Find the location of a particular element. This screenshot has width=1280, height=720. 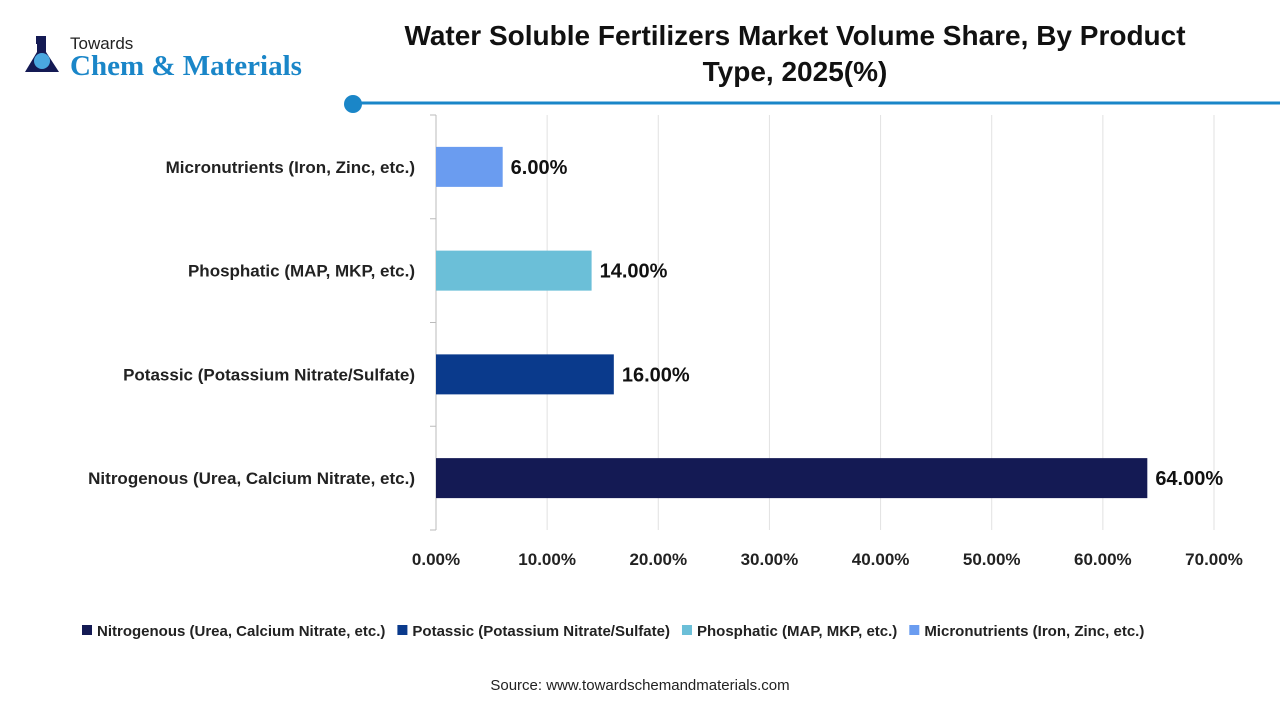

x-tick-label: 50.00% is located at coordinates (992, 559).